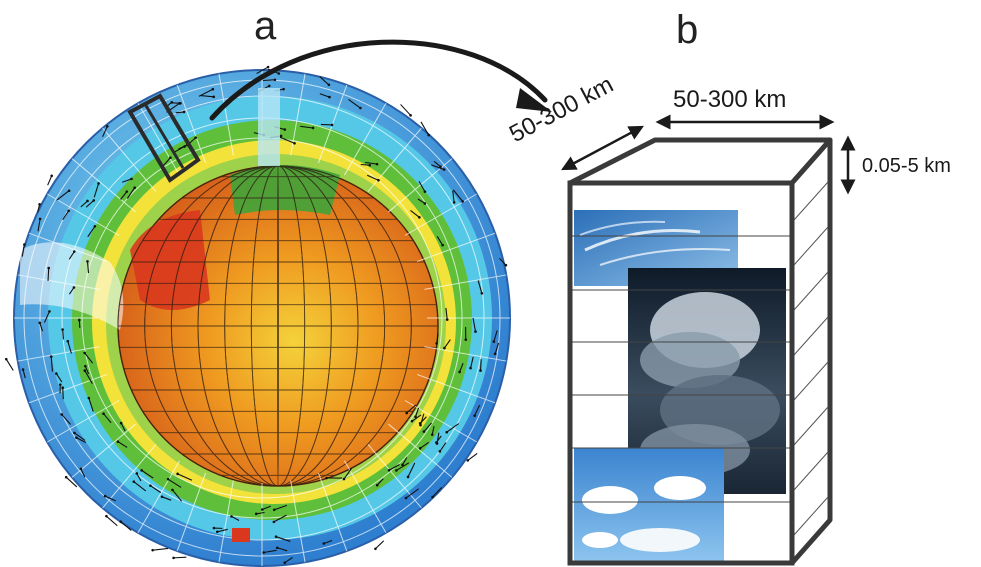 The width and height of the screenshot is (981, 567). What do you see at coordinates (72, 286) in the screenshot?
I see `cutaway-notch` at bounding box center [72, 286].